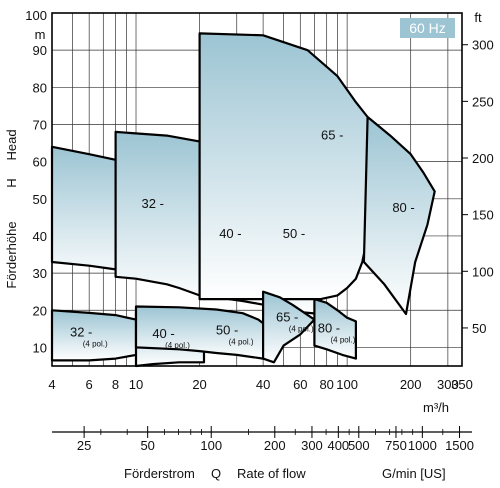 The image size is (500, 488). What do you see at coordinates (422, 445) in the screenshot?
I see `x2-tick-label: 1000` at bounding box center [422, 445].